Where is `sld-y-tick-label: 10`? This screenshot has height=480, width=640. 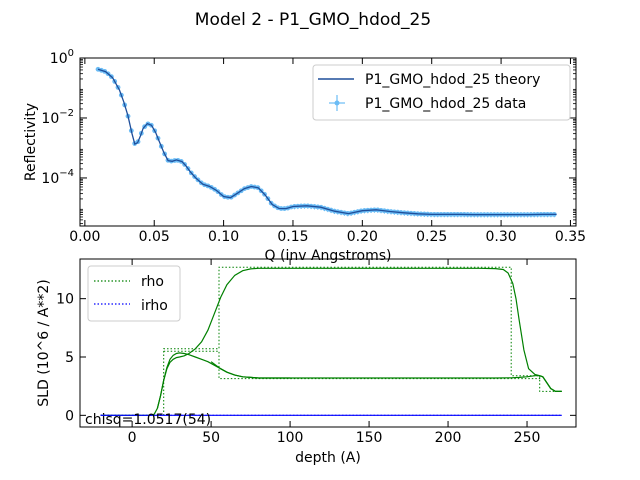
sld-y-tick-label: 10 is located at coordinates (65, 300).